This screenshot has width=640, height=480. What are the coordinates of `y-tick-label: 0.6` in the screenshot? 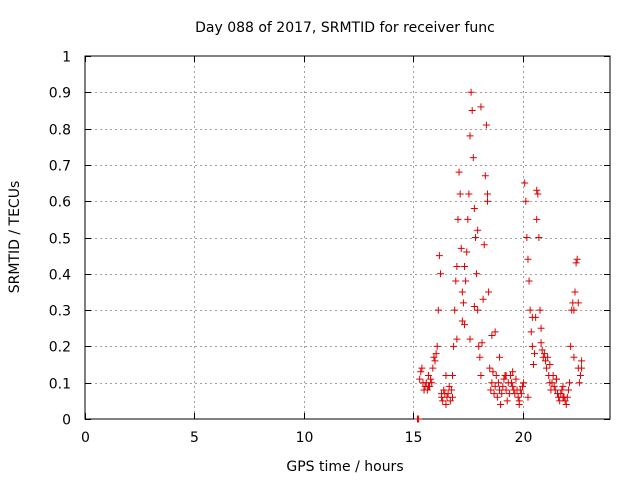 It's located at (60, 203).